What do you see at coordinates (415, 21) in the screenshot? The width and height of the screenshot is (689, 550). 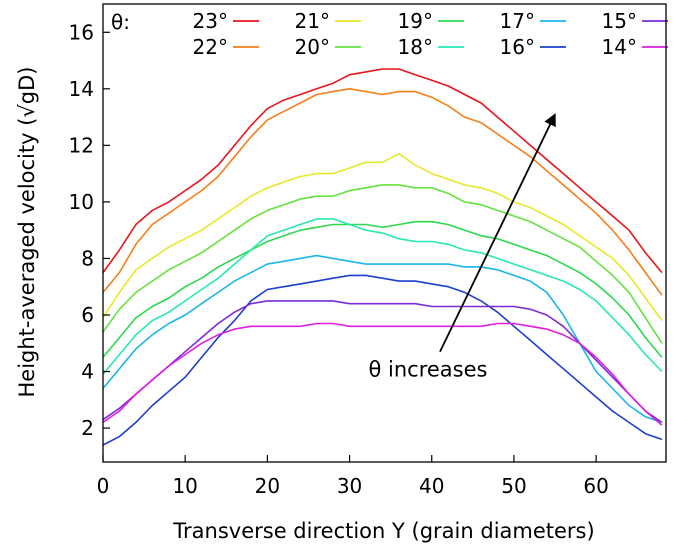 I see `legend-label: 19°` at bounding box center [415, 21].